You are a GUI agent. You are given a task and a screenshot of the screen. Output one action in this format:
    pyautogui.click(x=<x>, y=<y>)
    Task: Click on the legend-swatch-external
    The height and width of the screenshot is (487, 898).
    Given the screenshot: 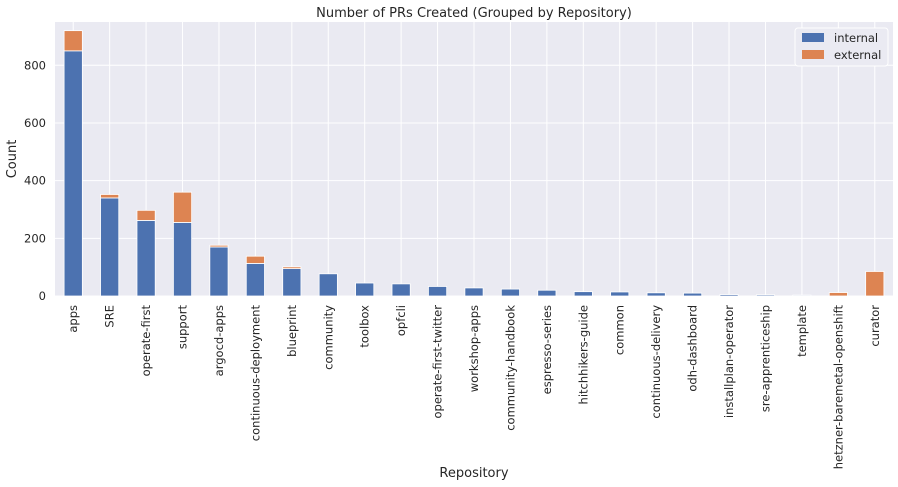 What is the action you would take?
    pyautogui.click(x=813, y=54)
    